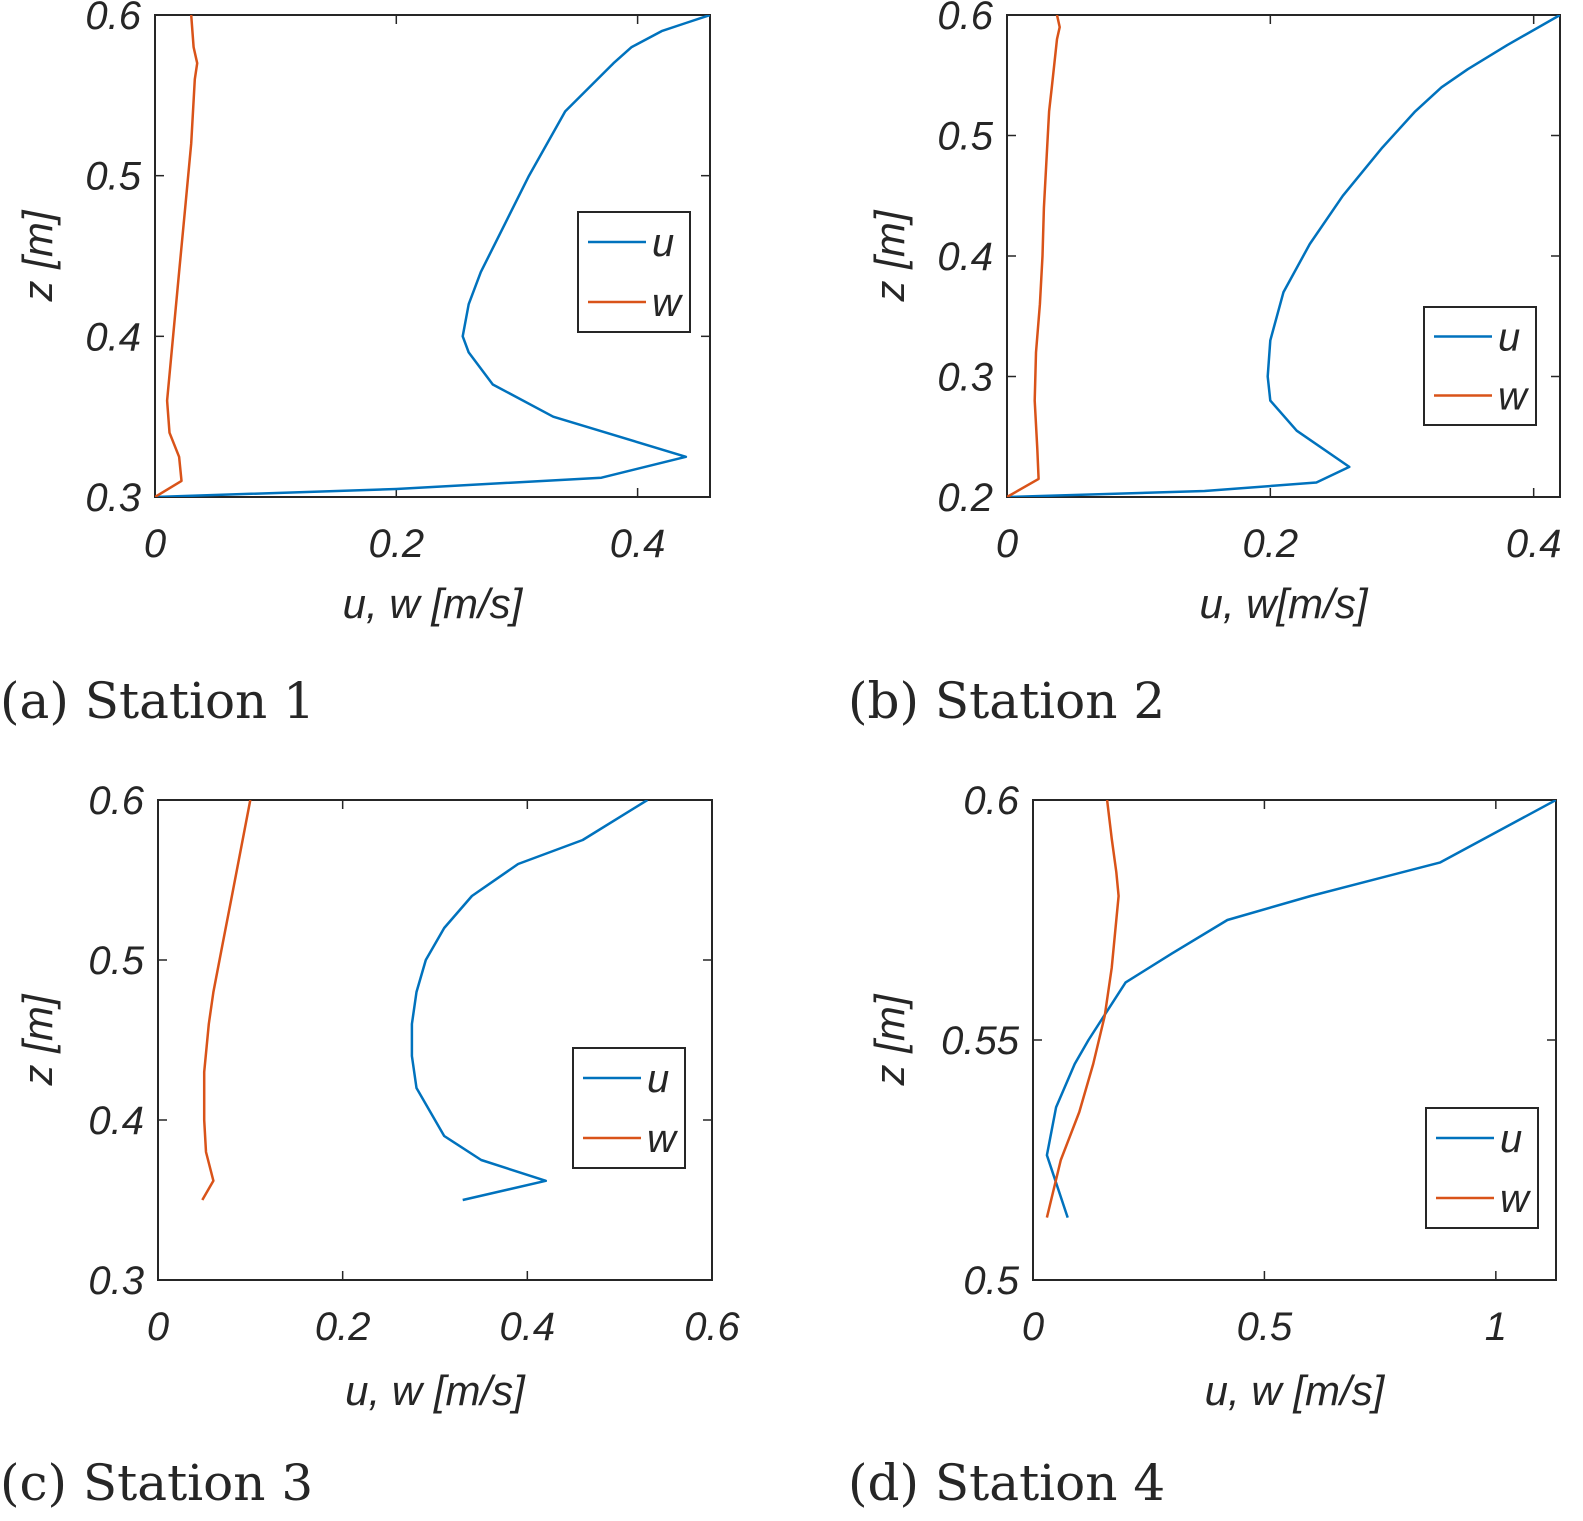 Image resolution: width=1583 pixels, height=1521 pixels. Describe the element at coordinates (712, 1327) in the screenshot. I see `x-tick-label: 0.6` at that location.